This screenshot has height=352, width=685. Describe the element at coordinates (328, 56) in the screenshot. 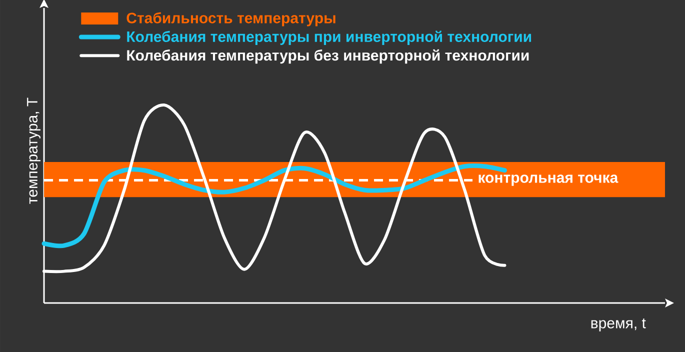

I see `legend-label: Колебания температуры без инверторной технологии` at that location.